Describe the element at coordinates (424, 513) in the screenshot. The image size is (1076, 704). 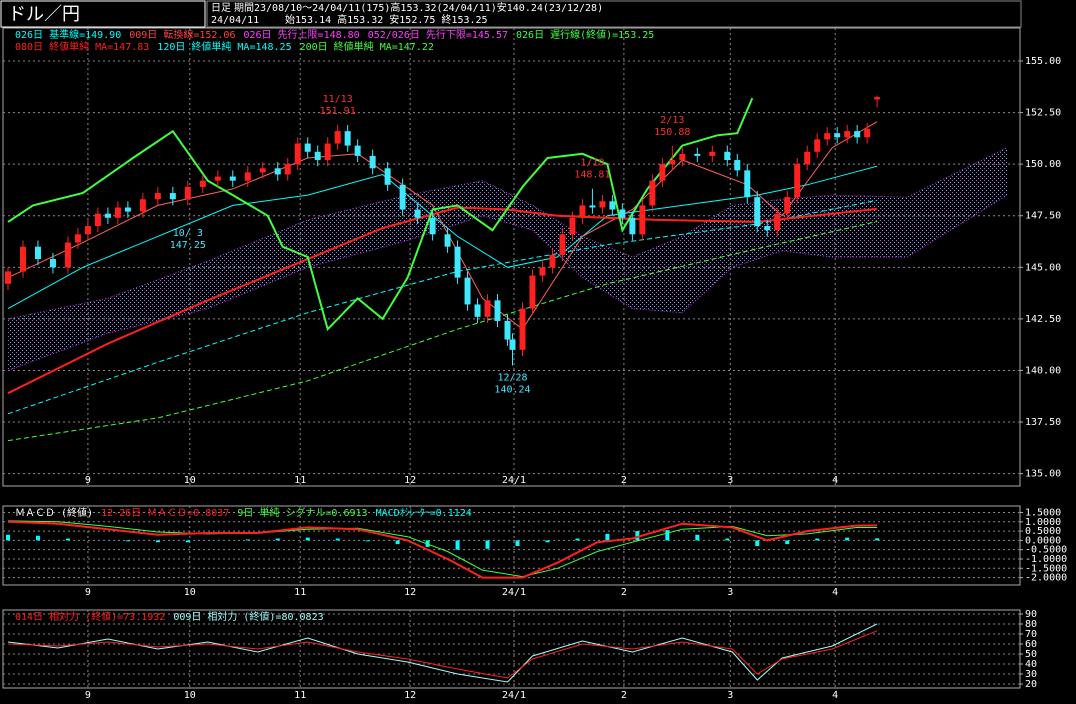
I see `legend-entry: MACDｵｼﾚｰﾀｰ=0.1124` at that location.